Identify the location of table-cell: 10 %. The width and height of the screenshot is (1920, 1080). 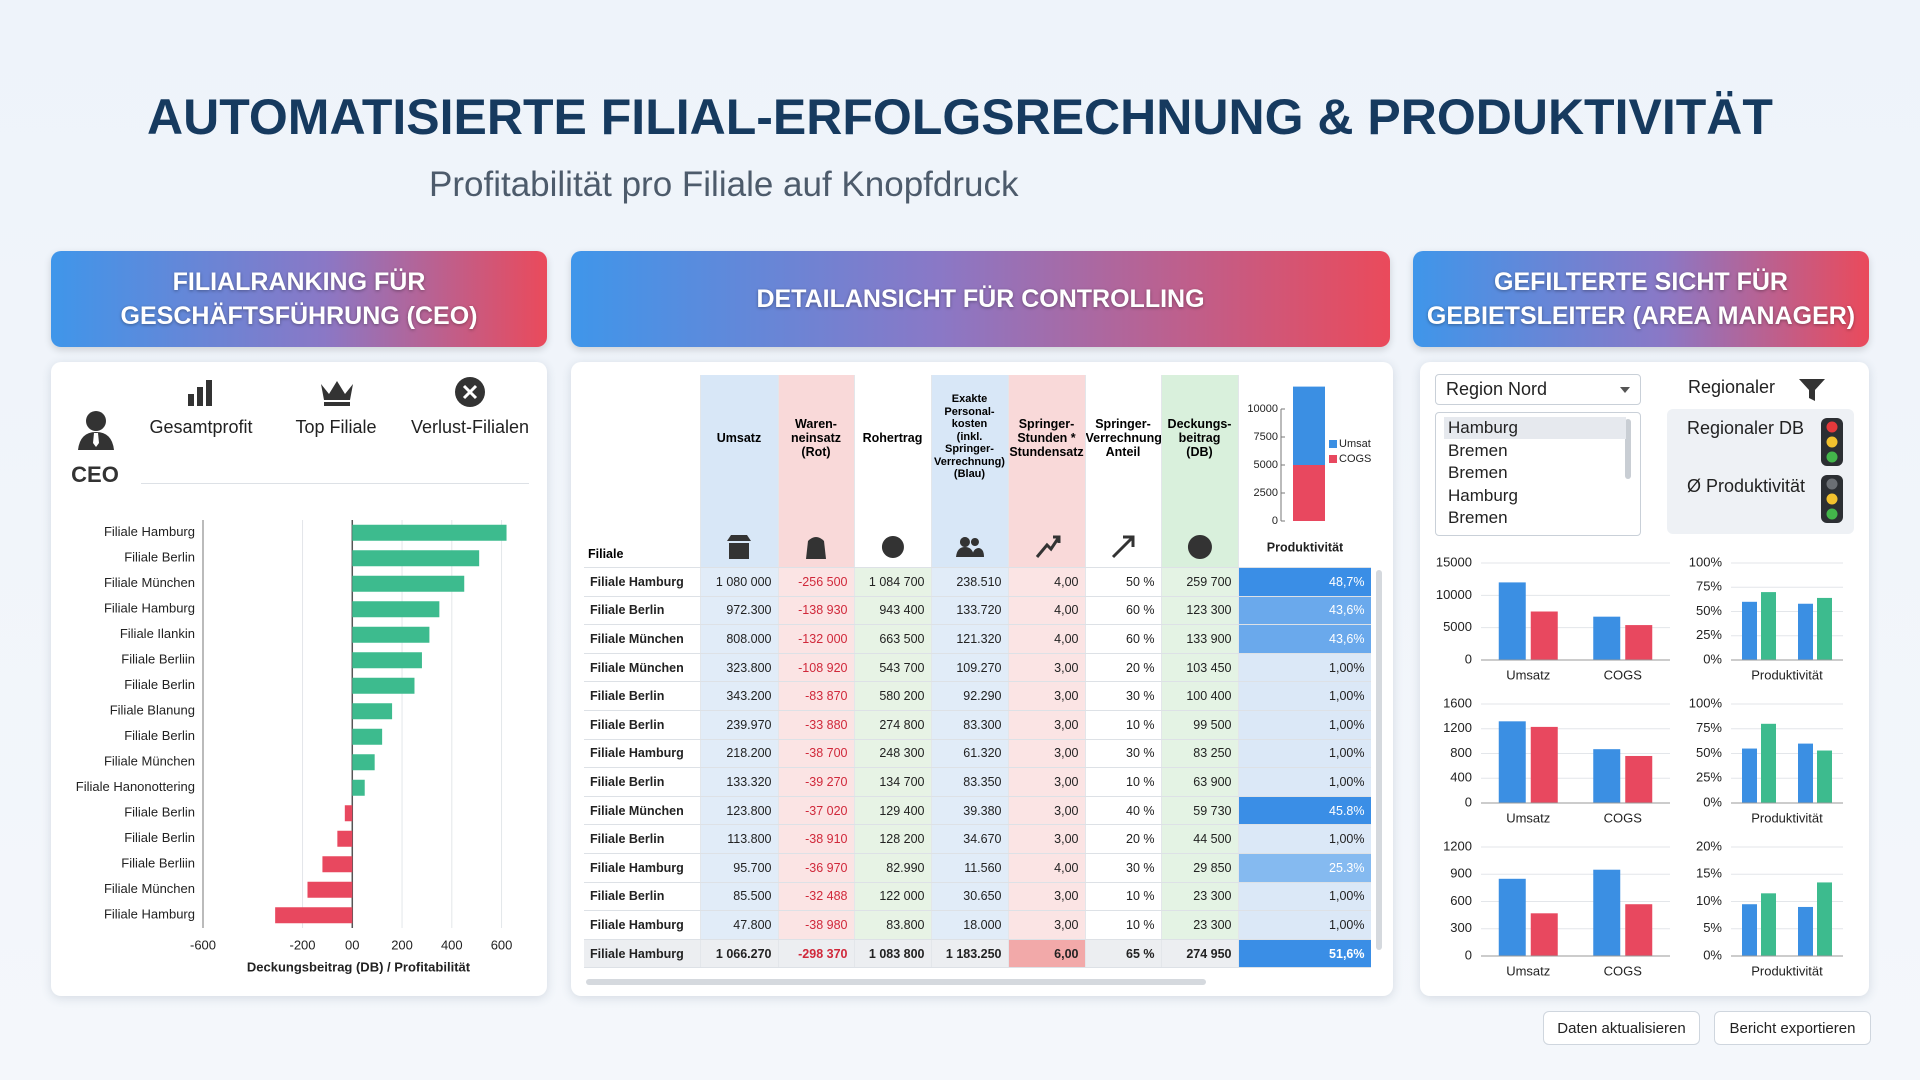
(1123, 925).